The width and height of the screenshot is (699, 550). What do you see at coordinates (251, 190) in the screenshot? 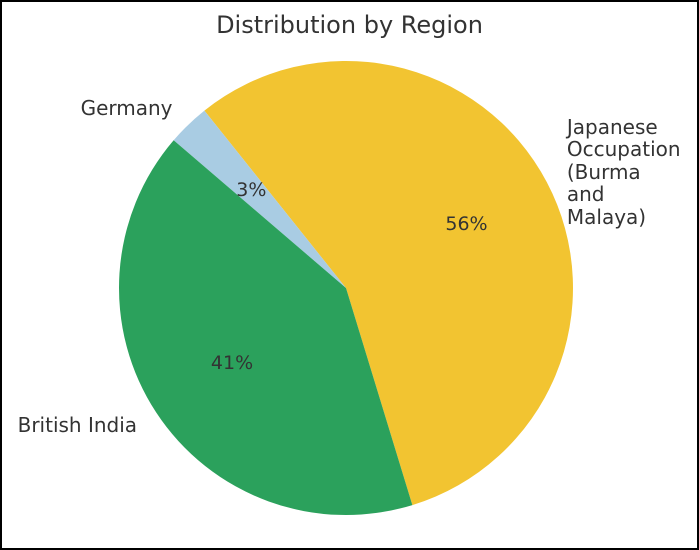
I see `pie-pct-germany: 3%` at bounding box center [251, 190].